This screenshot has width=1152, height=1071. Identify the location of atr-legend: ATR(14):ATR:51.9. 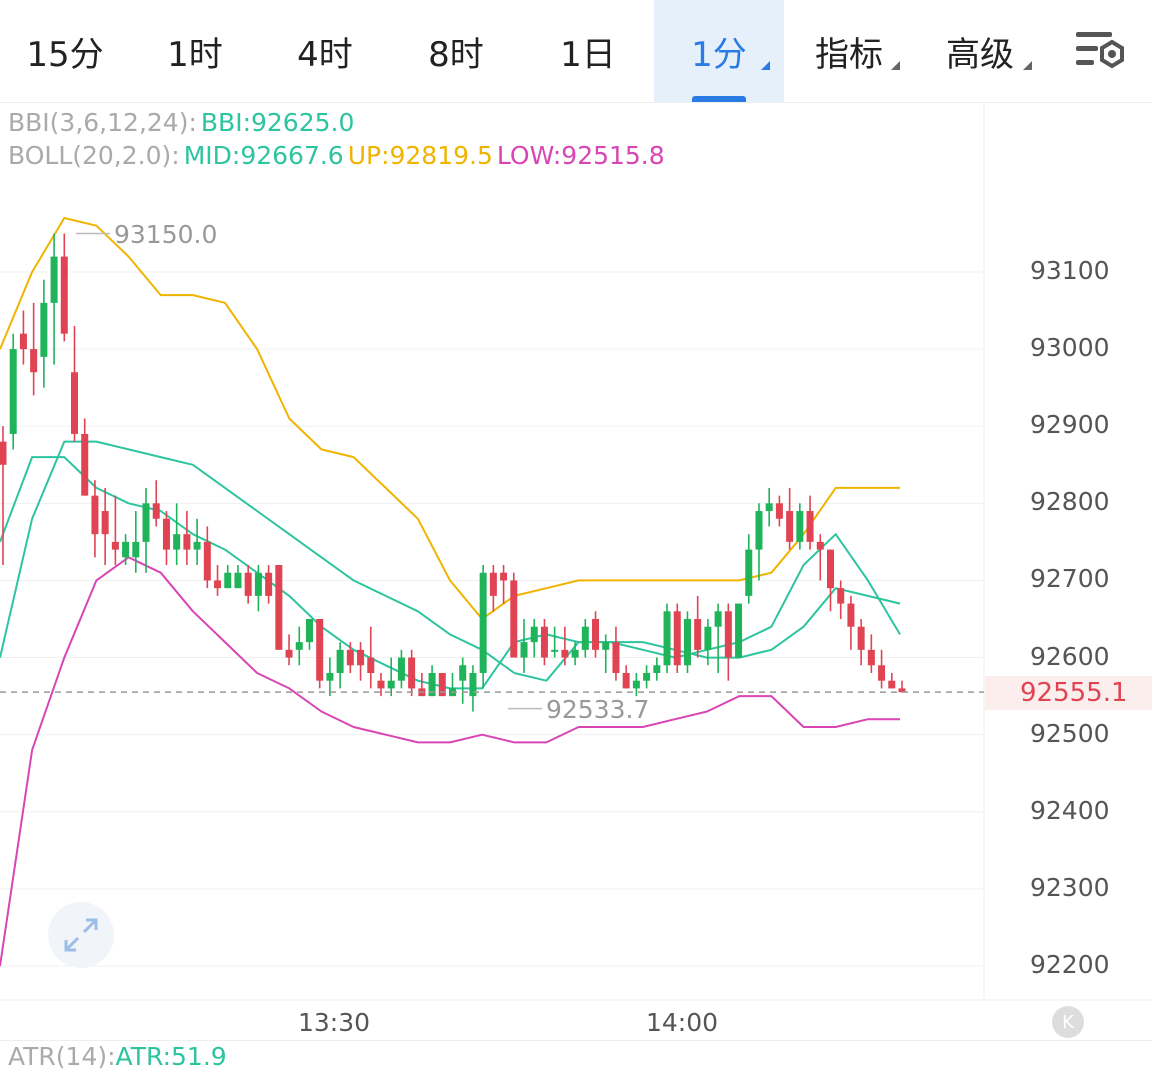
(117, 1056).